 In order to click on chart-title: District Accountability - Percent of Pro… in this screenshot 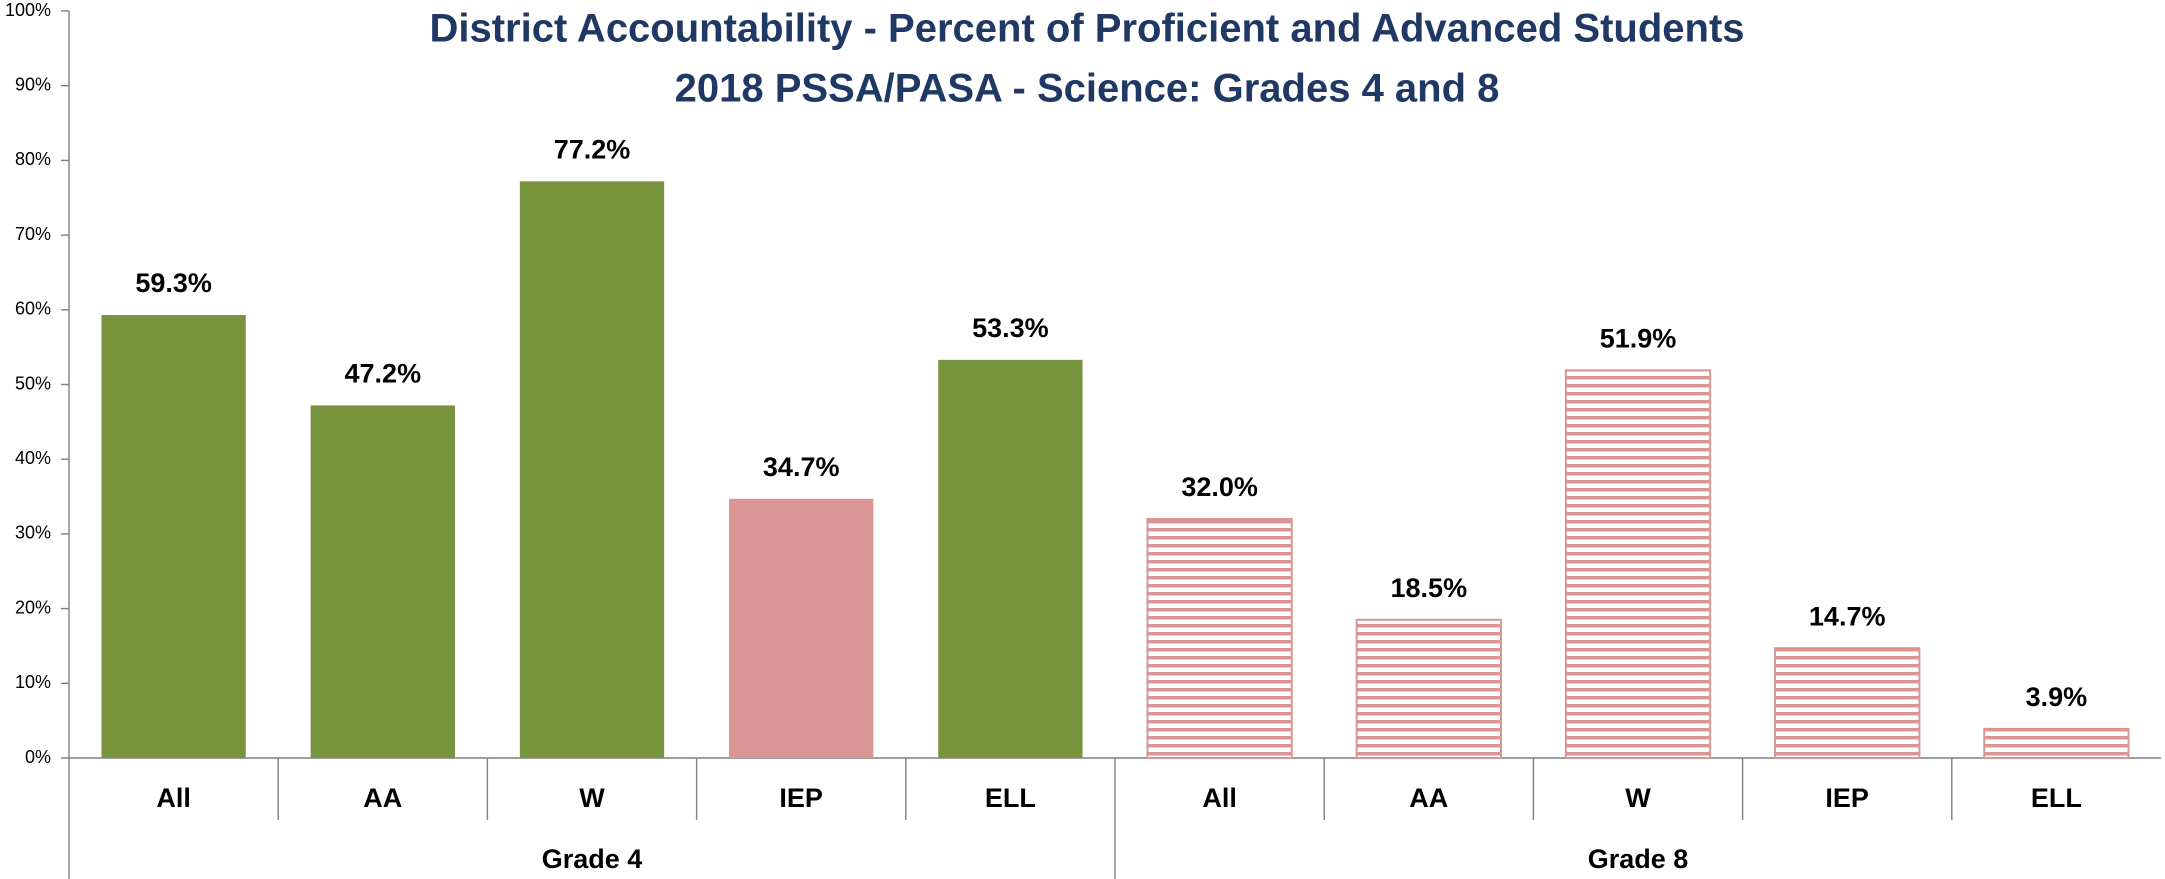, I will do `click(1086, 29)`.